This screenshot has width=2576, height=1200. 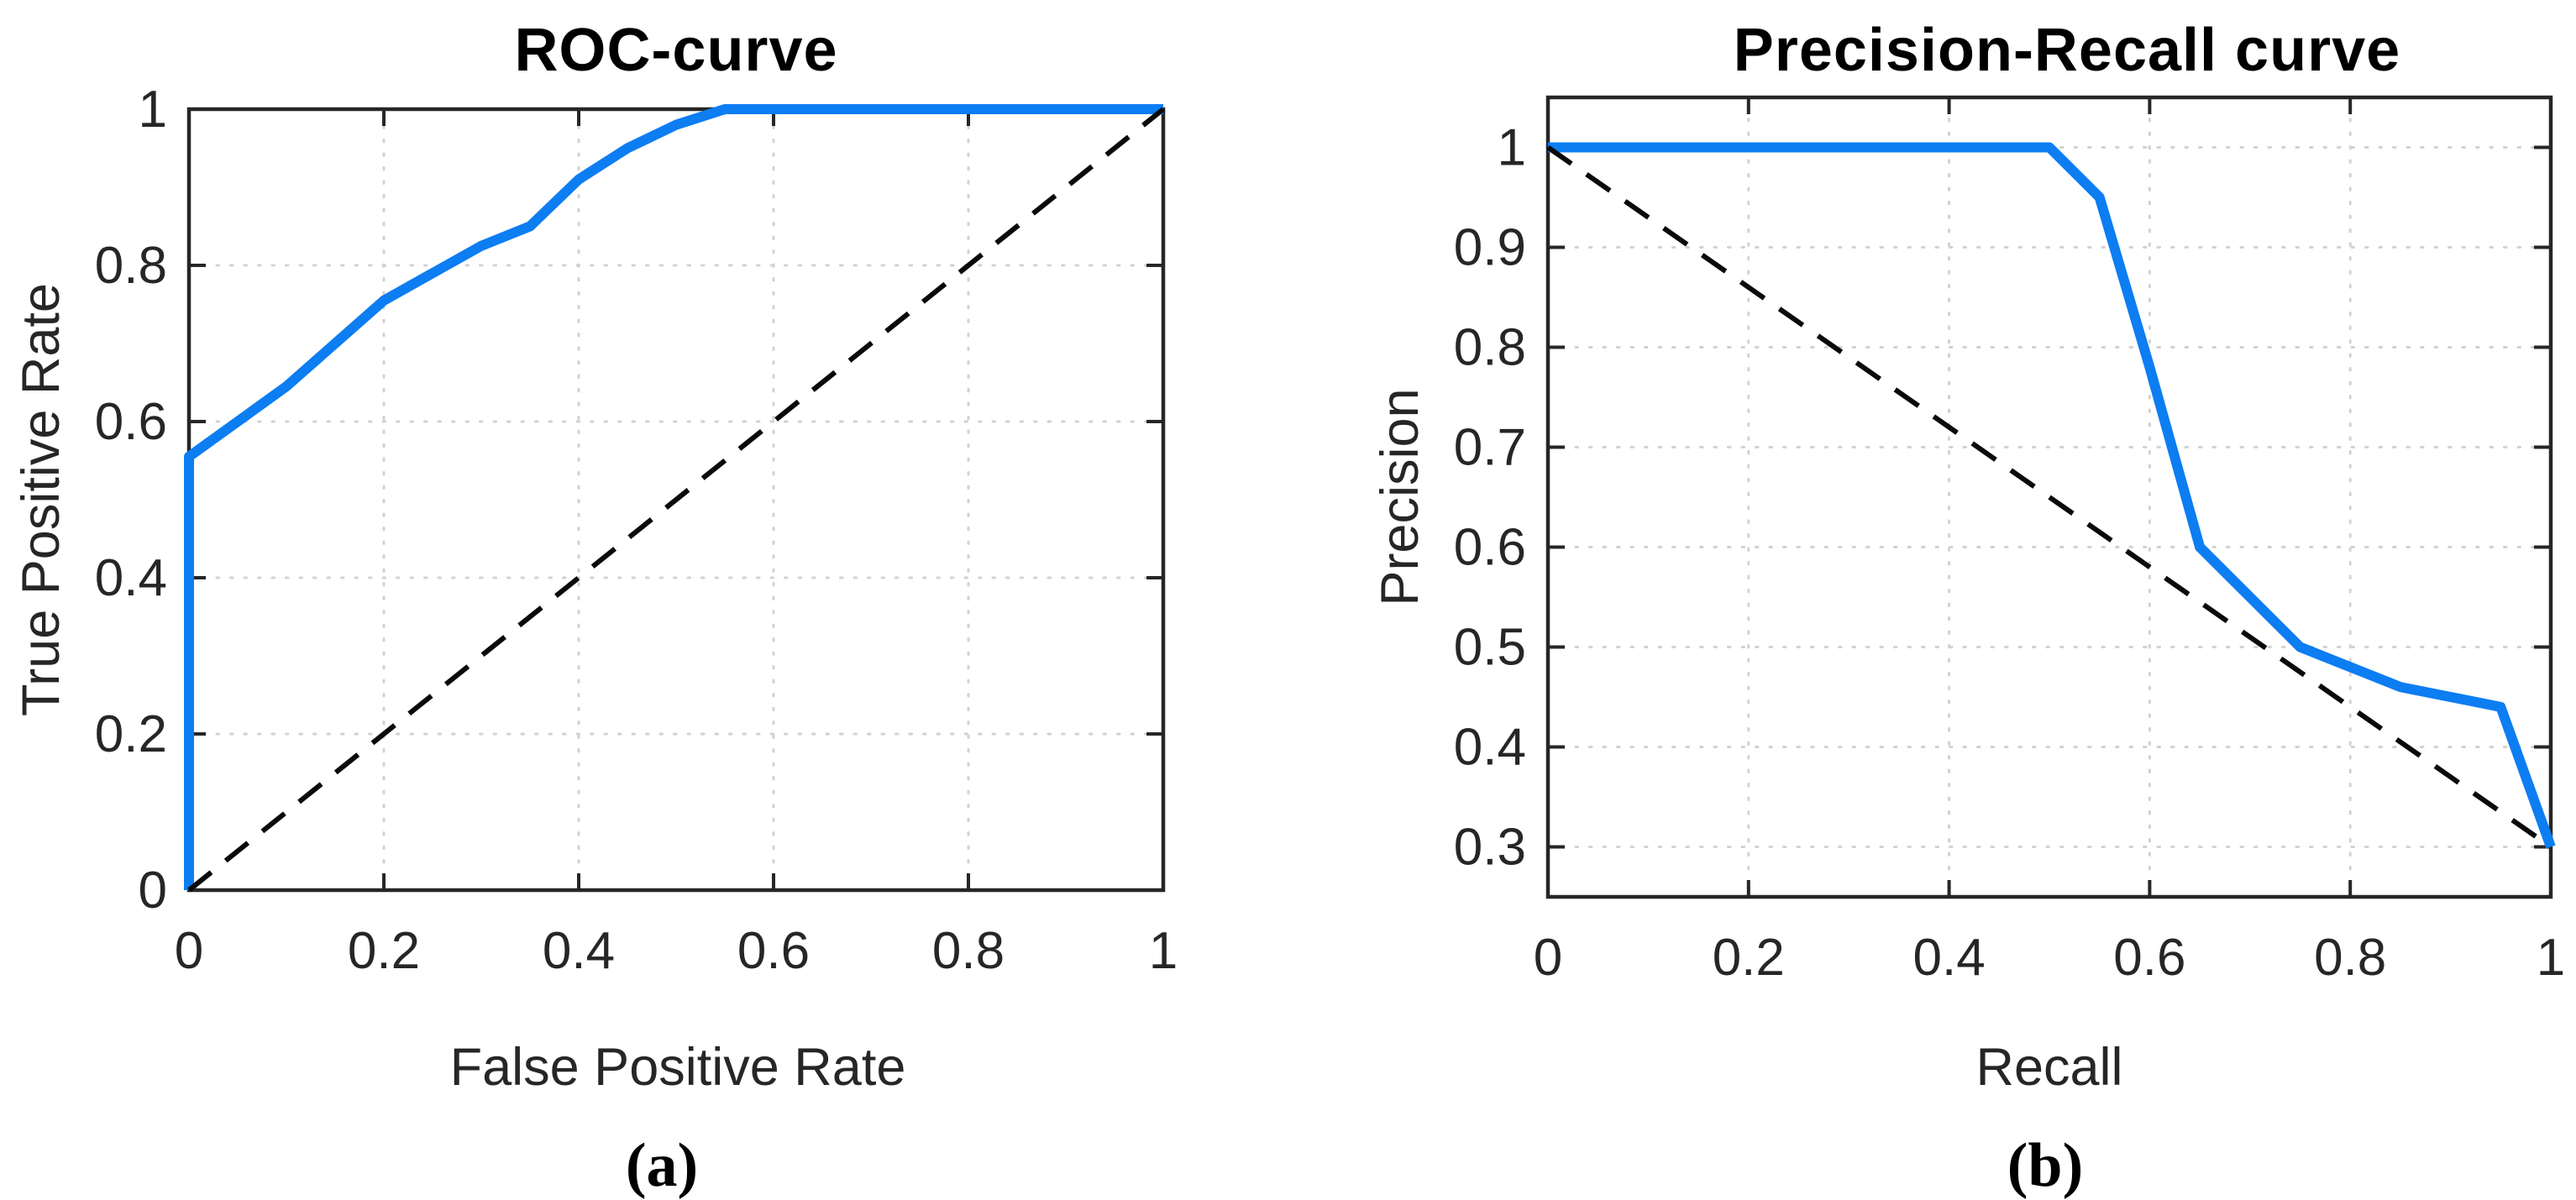 I want to click on y-tick-label: 0.2, so click(x=131, y=734).